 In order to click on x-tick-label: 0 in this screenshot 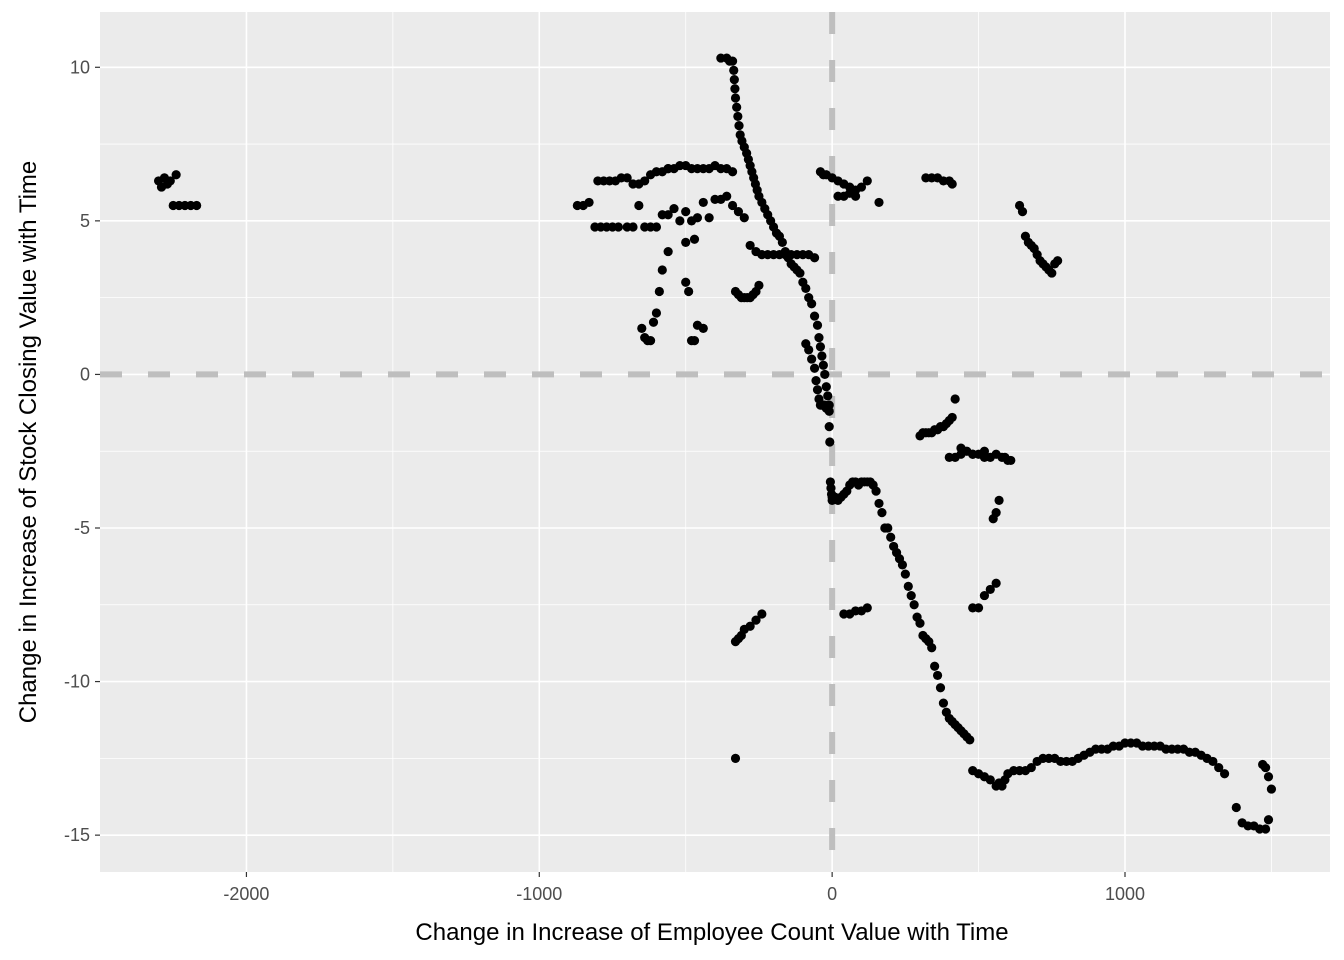, I will do `click(832, 894)`.